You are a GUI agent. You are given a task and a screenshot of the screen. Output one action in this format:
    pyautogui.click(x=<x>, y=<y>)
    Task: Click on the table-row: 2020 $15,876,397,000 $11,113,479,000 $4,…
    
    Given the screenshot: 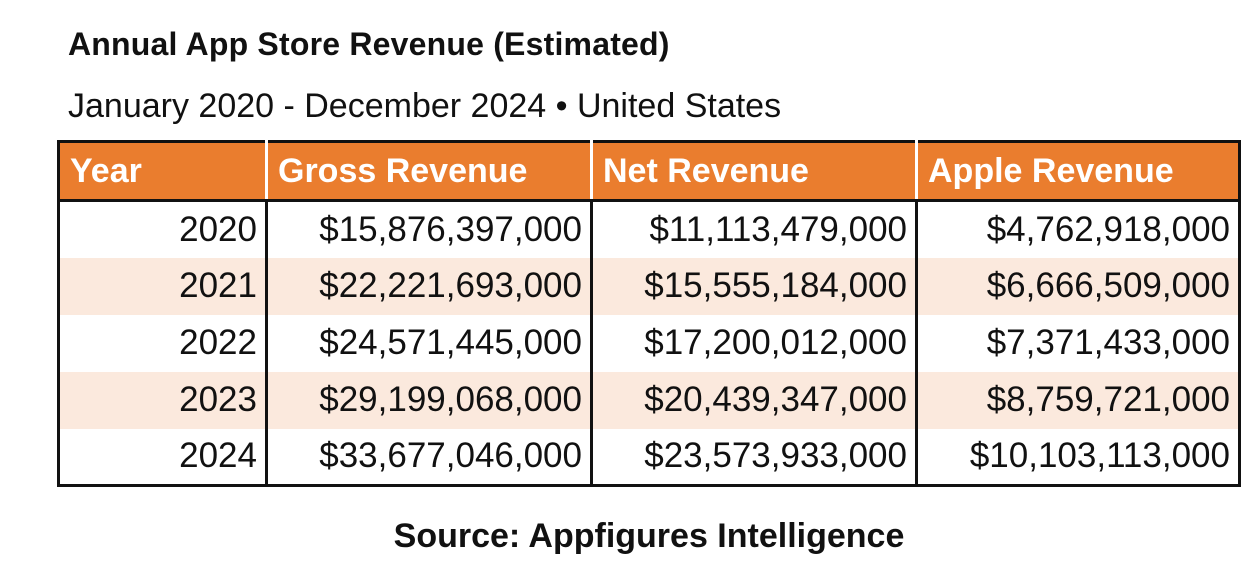 What is the action you would take?
    pyautogui.click(x=649, y=229)
    